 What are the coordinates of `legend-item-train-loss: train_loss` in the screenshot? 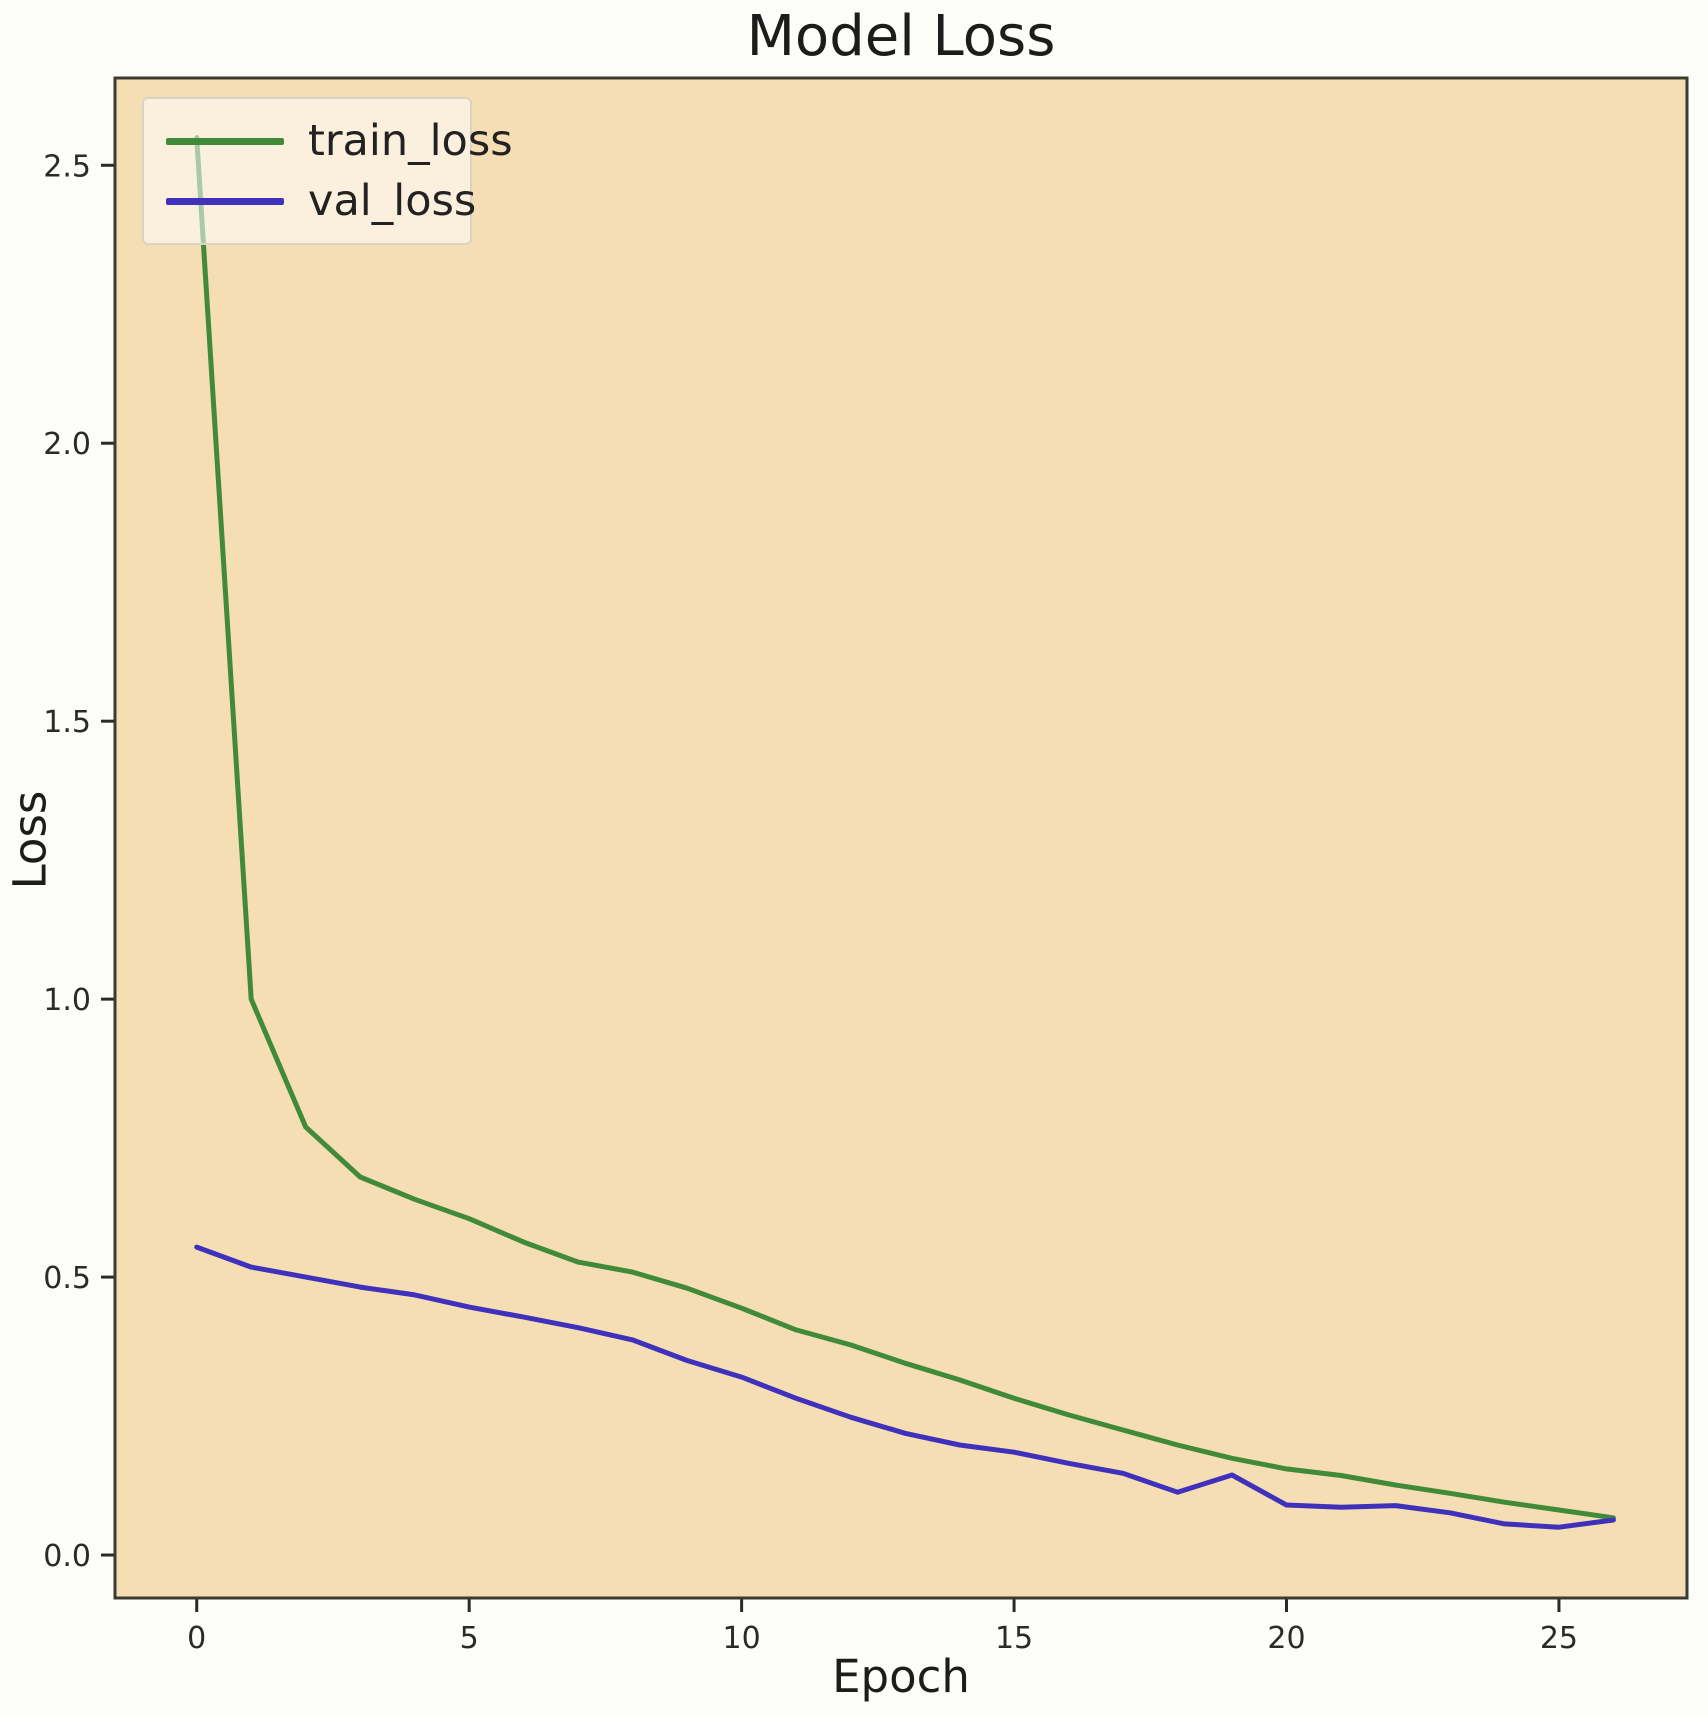 It's located at (339, 141).